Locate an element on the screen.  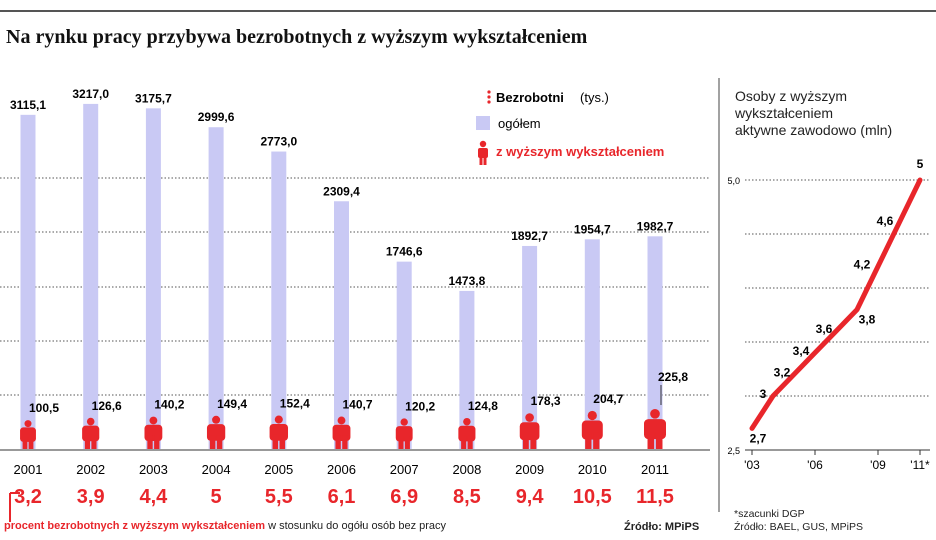
data-label-higher: 178,3 is located at coordinates (546, 401).